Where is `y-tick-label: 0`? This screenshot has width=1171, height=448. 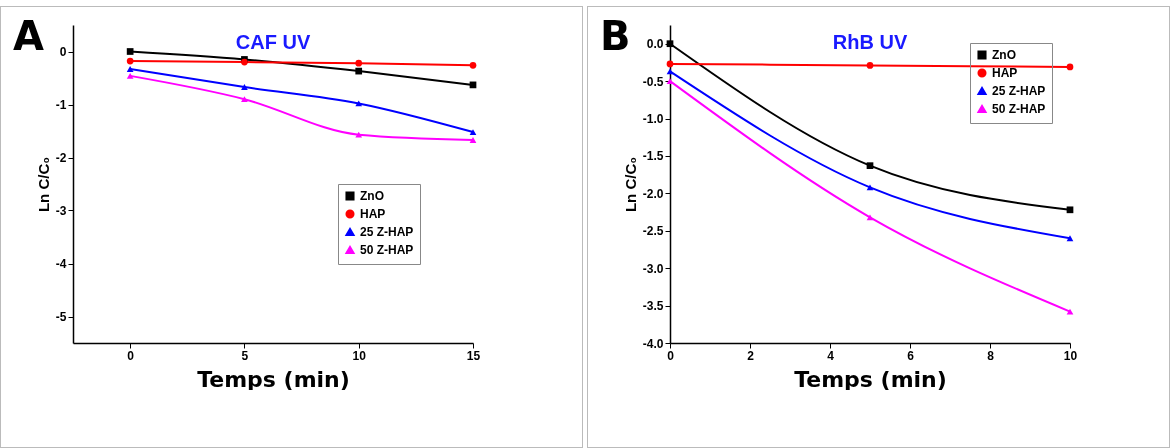 y-tick-label: 0 is located at coordinates (63, 52).